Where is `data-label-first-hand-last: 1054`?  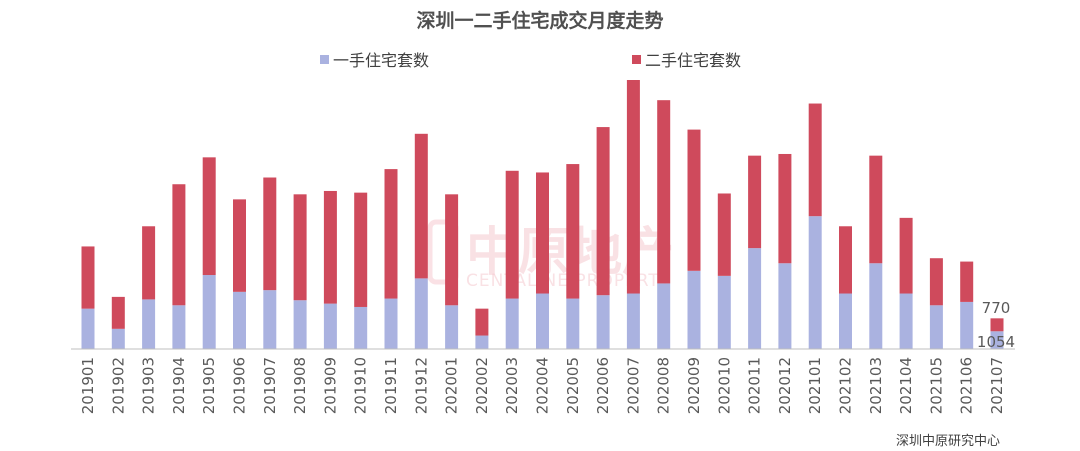
data-label-first-hand-last: 1054 is located at coordinates (996, 342).